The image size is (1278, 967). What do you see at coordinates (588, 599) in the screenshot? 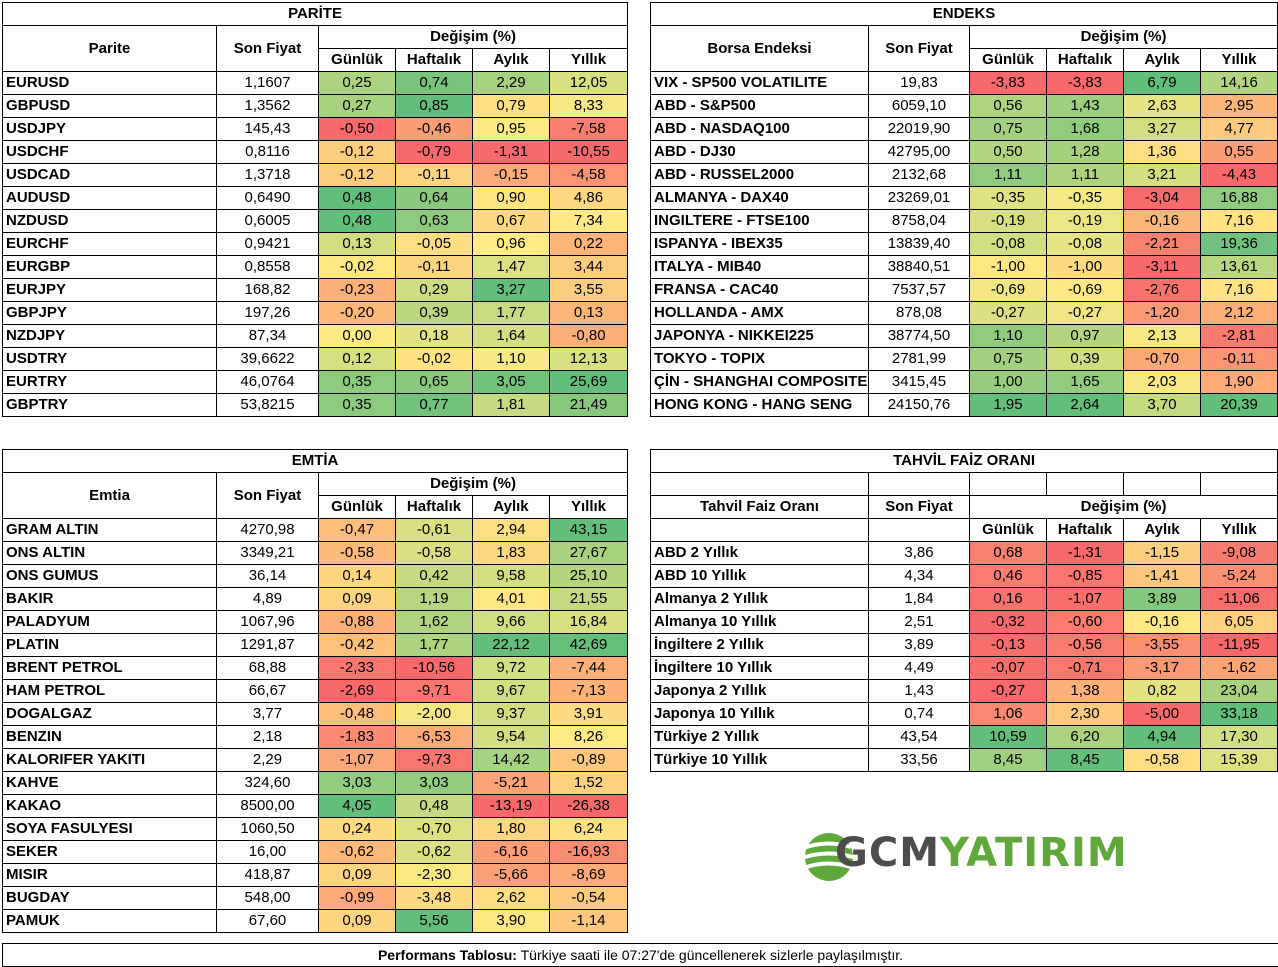
I see `row-change-yıllık: 21,55` at bounding box center [588, 599].